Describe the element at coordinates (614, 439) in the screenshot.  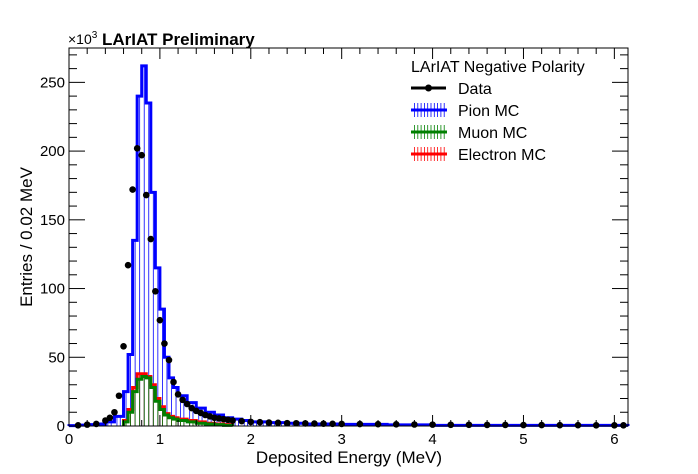
I see `x-tick-label: 6` at that location.